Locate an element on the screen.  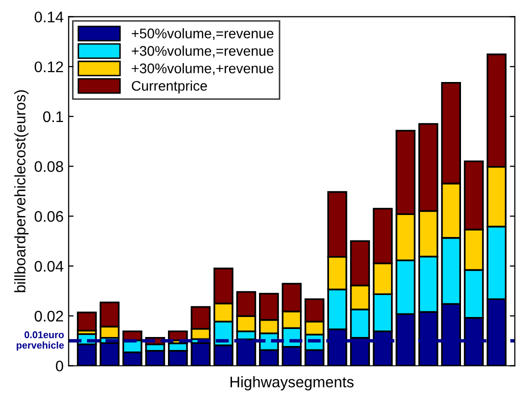
legend-label: Currentprice is located at coordinates (169, 87).